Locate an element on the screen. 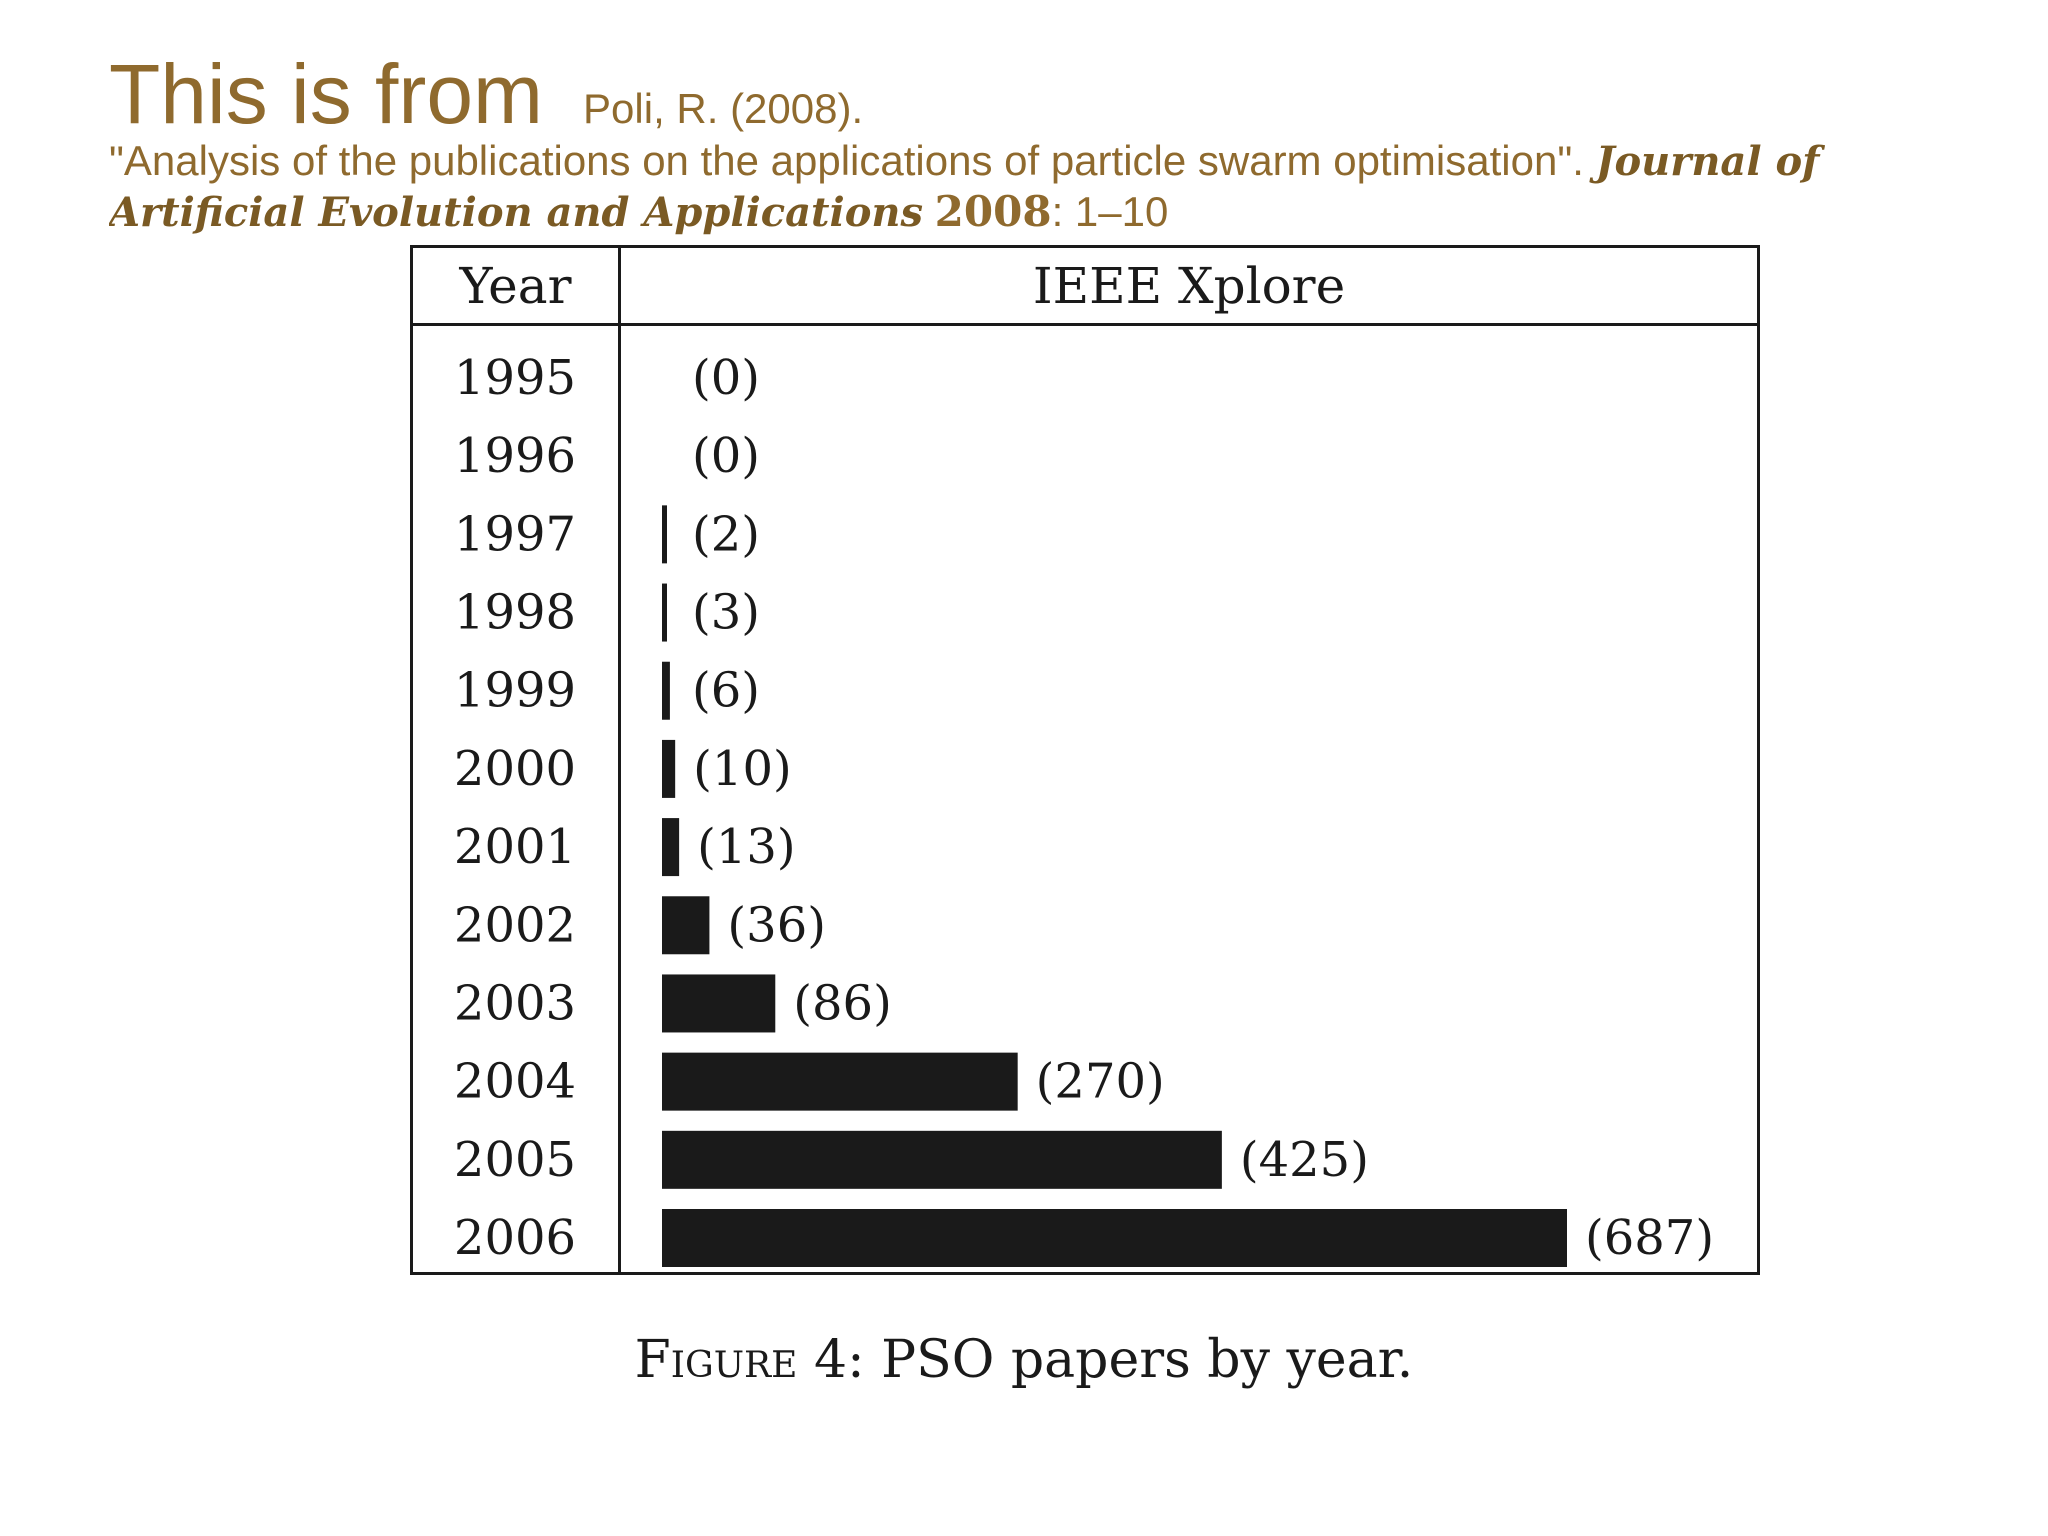  figure-caption: Figure 4: PSO papers by year. is located at coordinates (1024, 1360).